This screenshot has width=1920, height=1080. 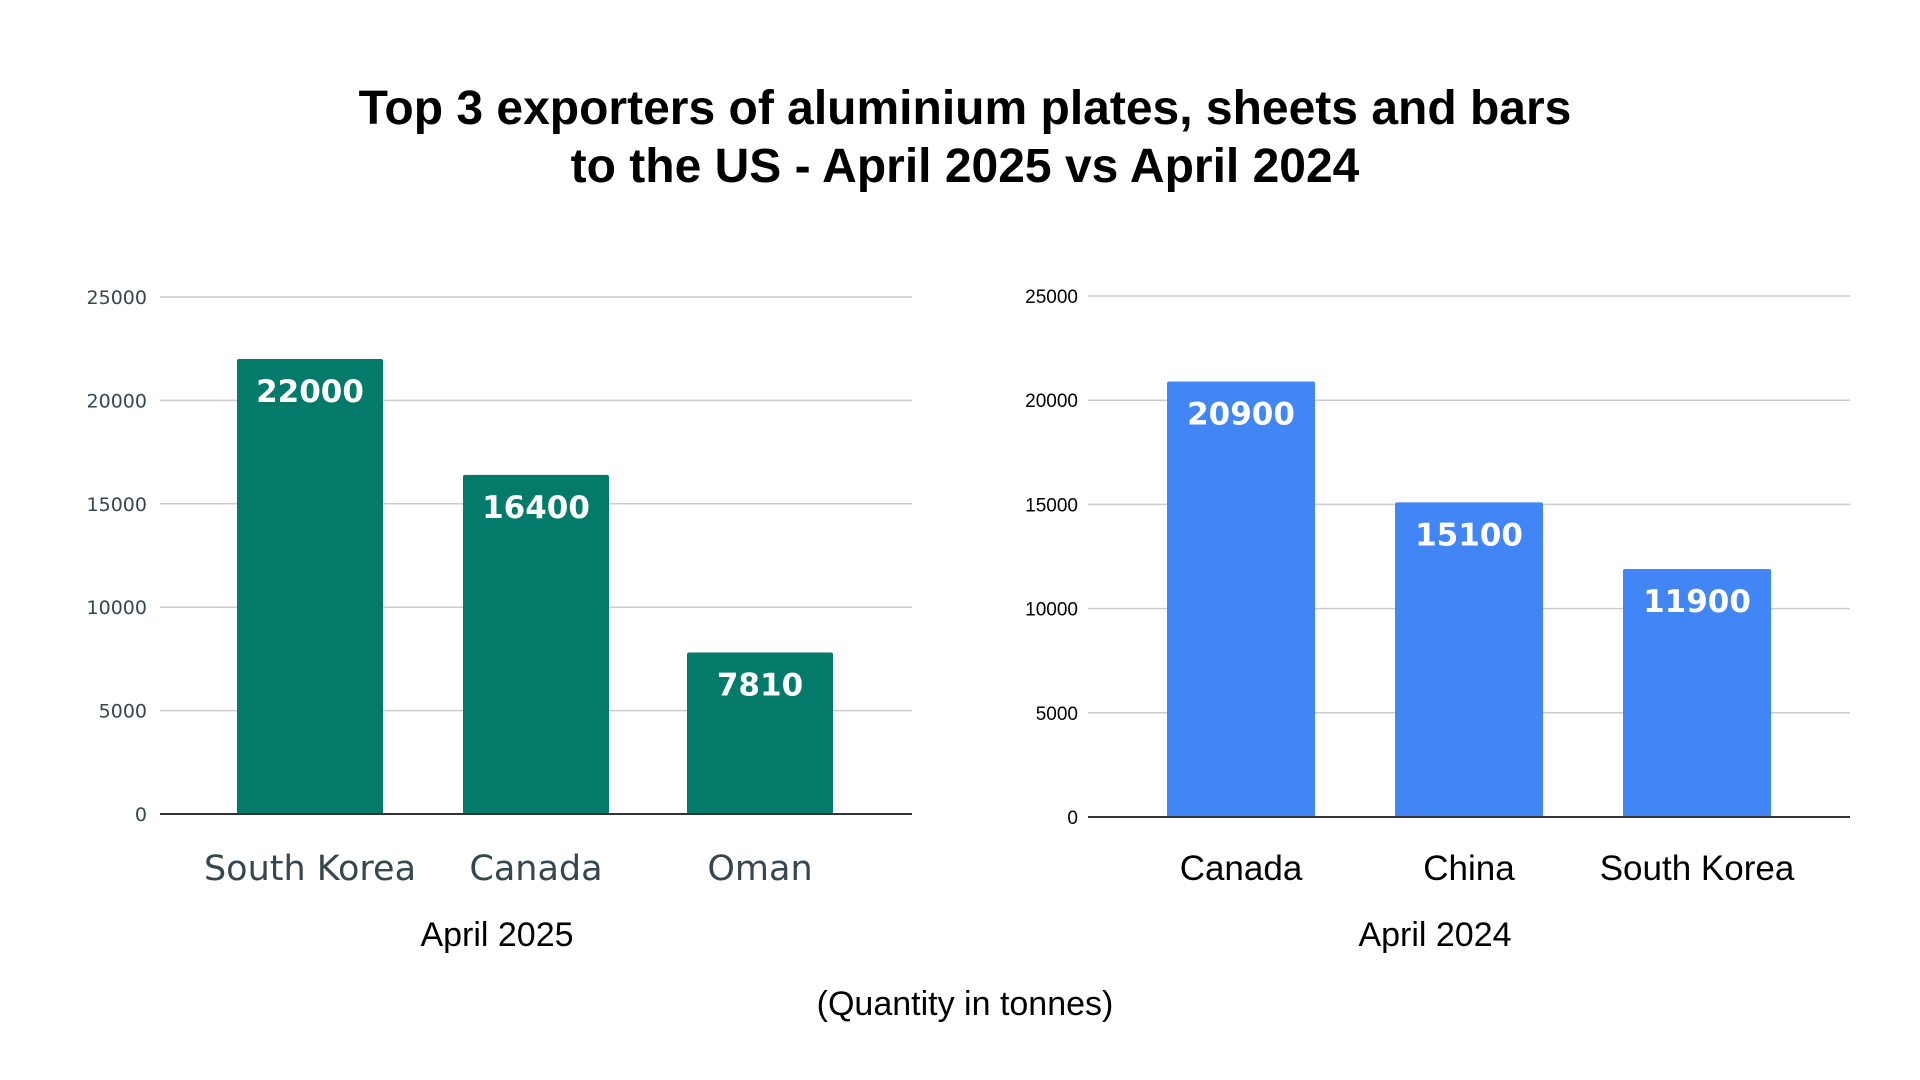 What do you see at coordinates (1241, 414) in the screenshot?
I see `right-bar-value-label: 20900` at bounding box center [1241, 414].